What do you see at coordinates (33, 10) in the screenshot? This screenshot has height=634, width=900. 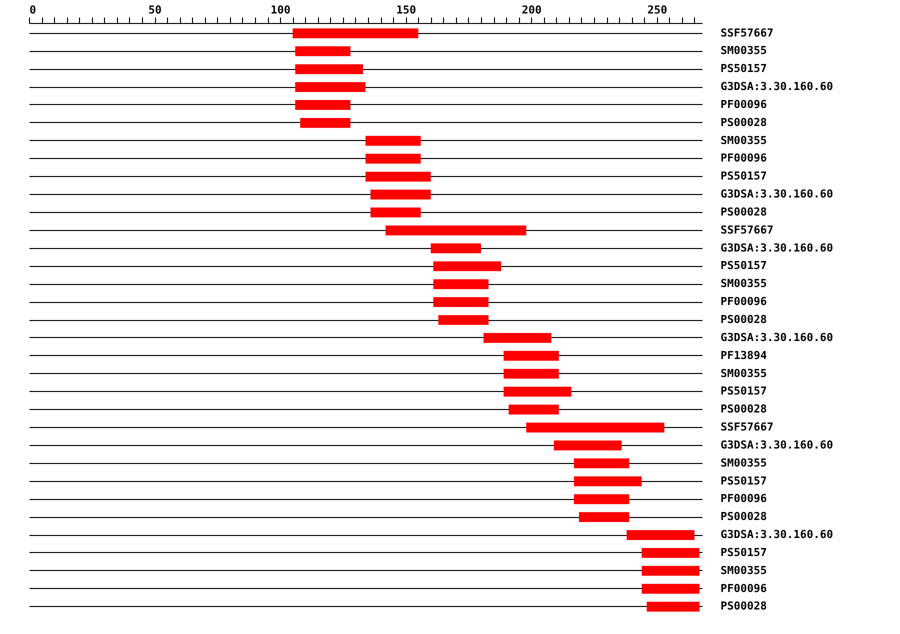 I see `x-tick-label: 0` at bounding box center [33, 10].